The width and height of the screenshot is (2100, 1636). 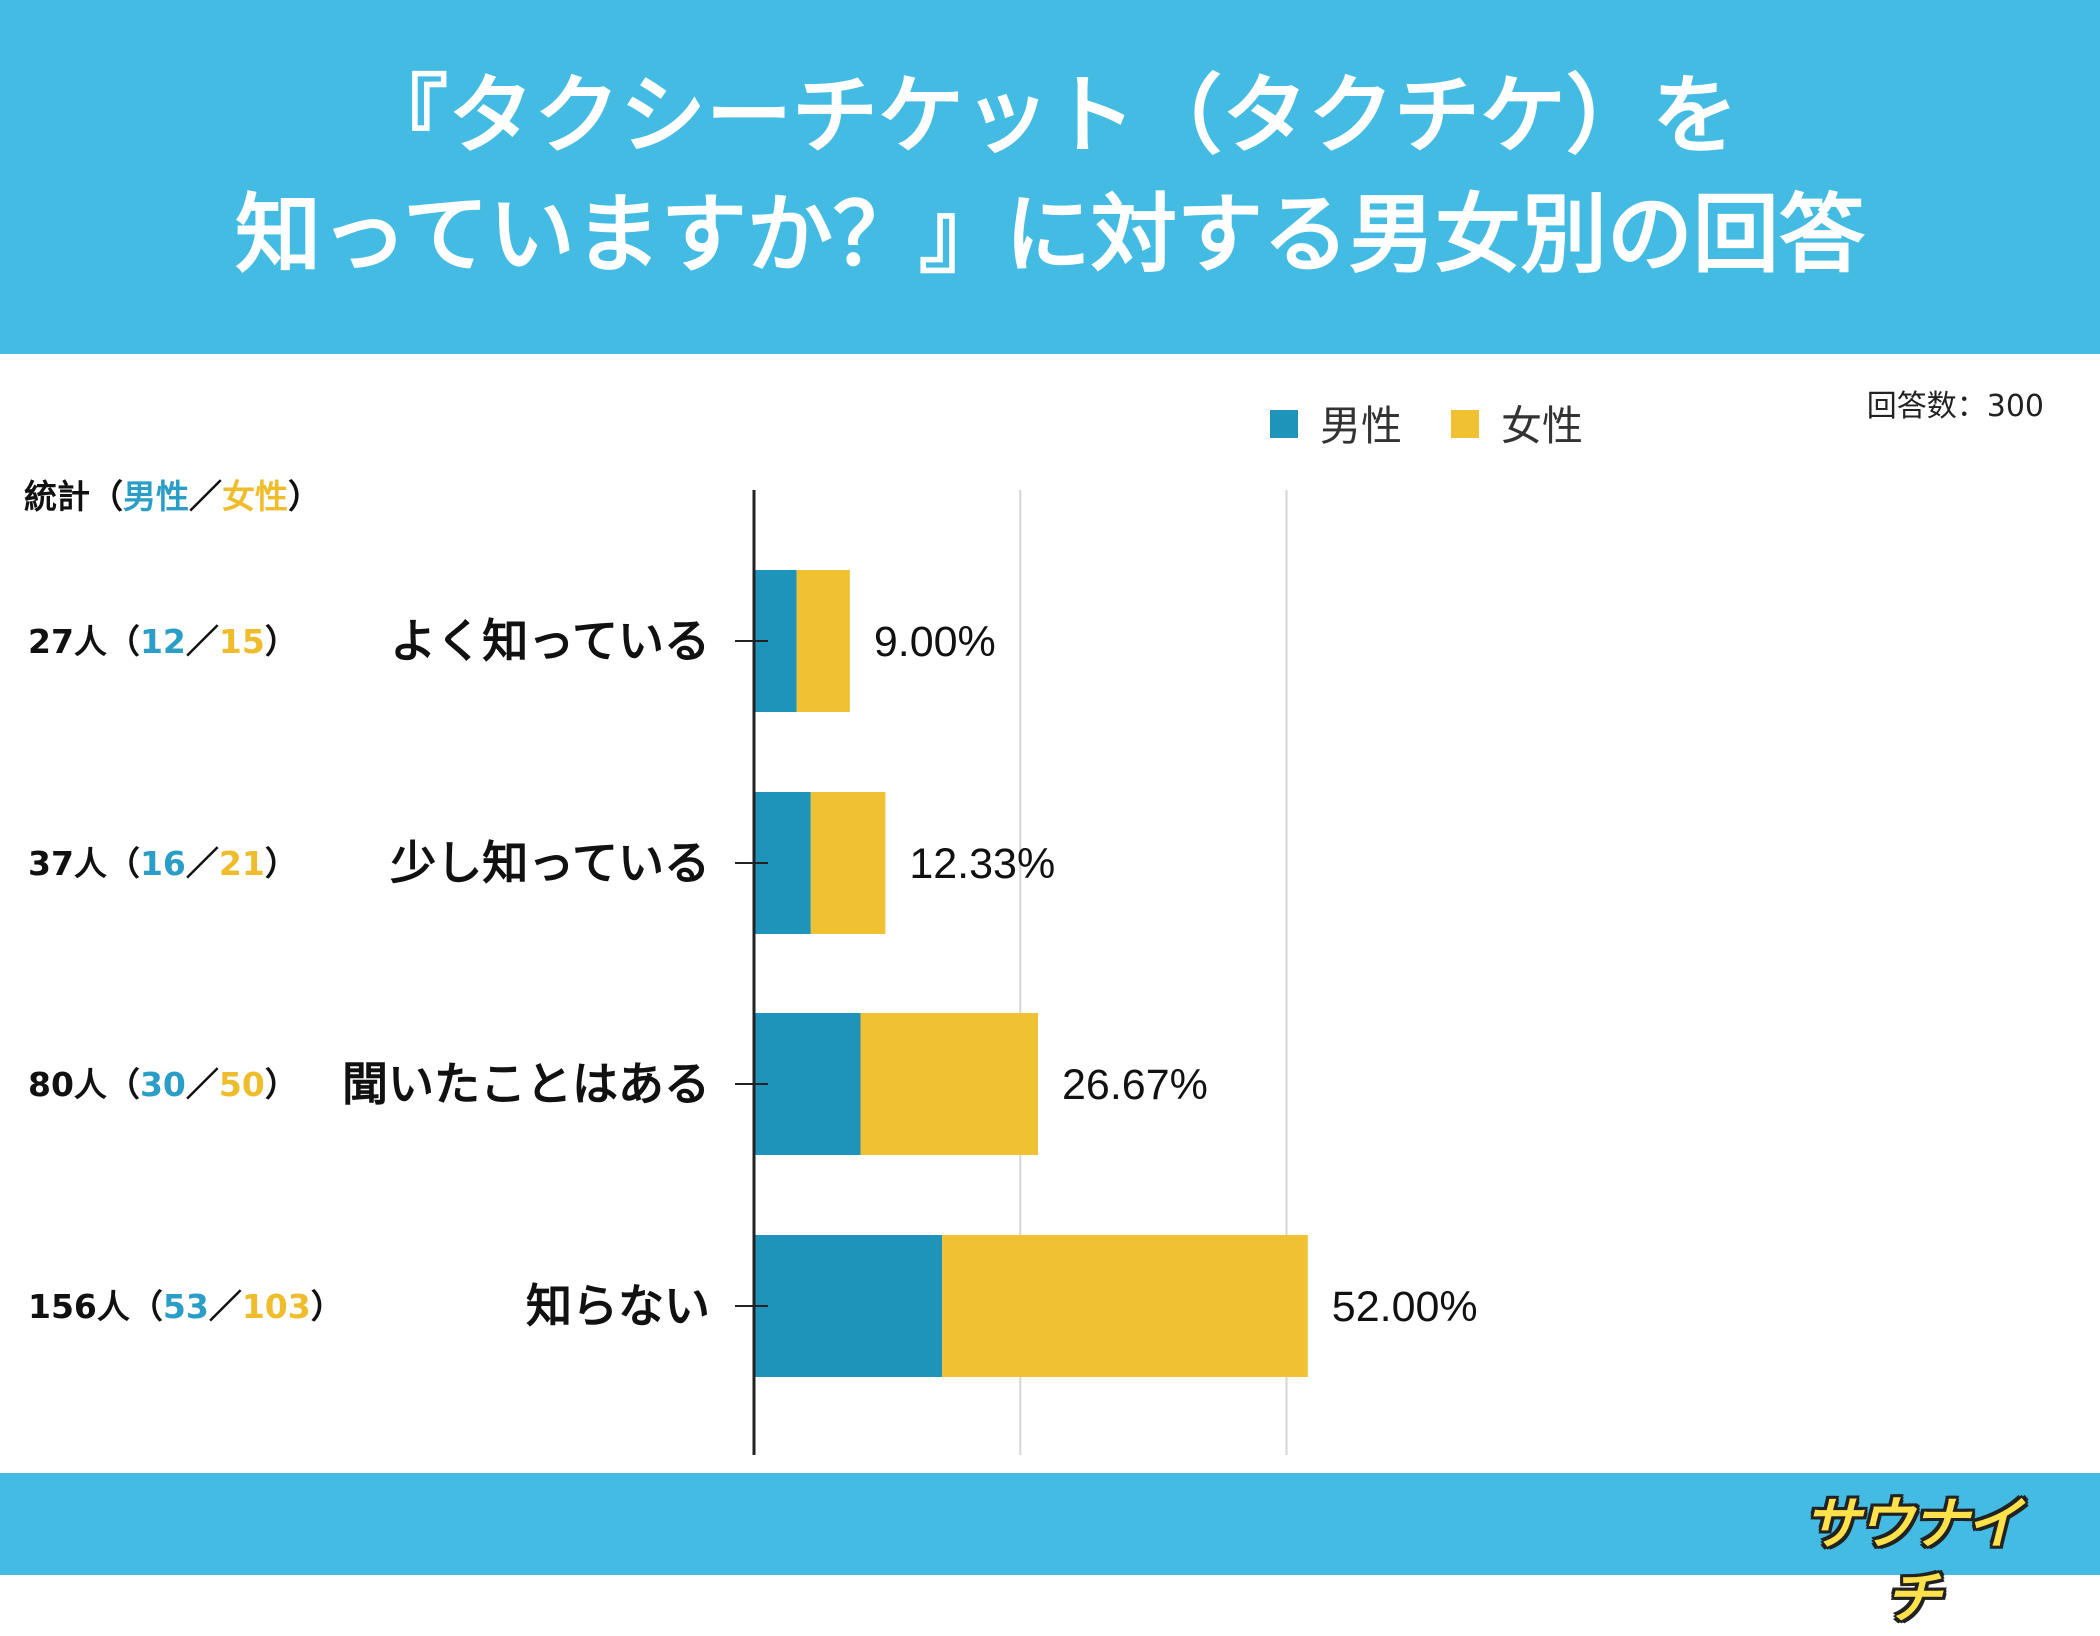 What do you see at coordinates (73, 496) in the screenshot?
I see `stats-header-prefix: 統計（` at bounding box center [73, 496].